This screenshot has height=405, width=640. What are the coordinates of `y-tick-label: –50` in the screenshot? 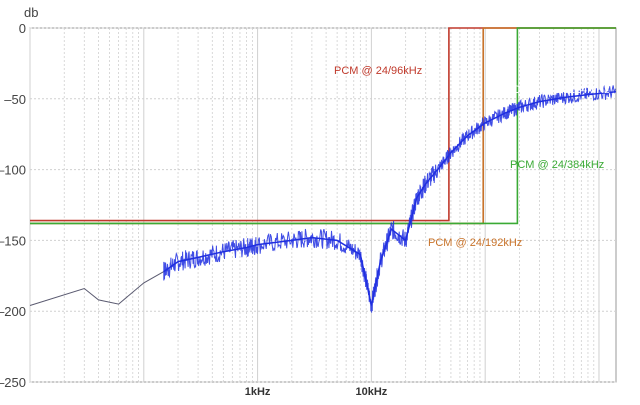 It's located at (15, 99).